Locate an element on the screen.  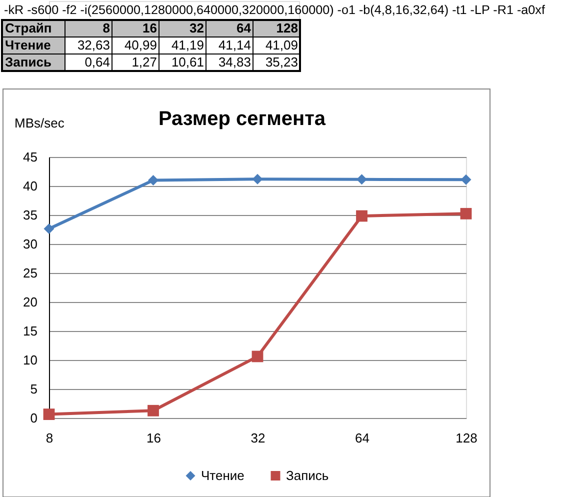
y-tick-label: 35 is located at coordinates (30, 215).